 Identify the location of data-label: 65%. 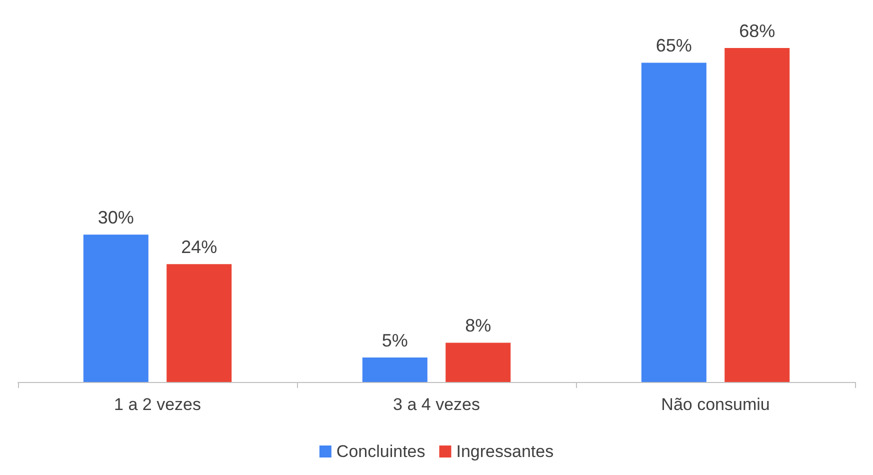
(674, 46).